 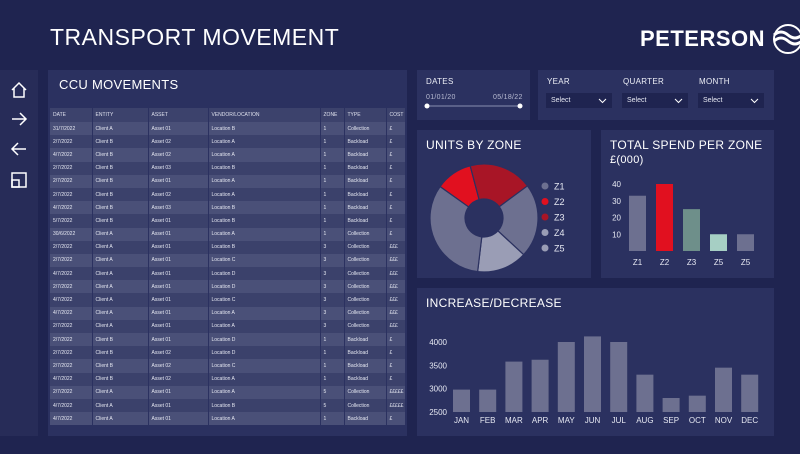 What do you see at coordinates (332, 115) in the screenshot?
I see `column-header: ZONE` at bounding box center [332, 115].